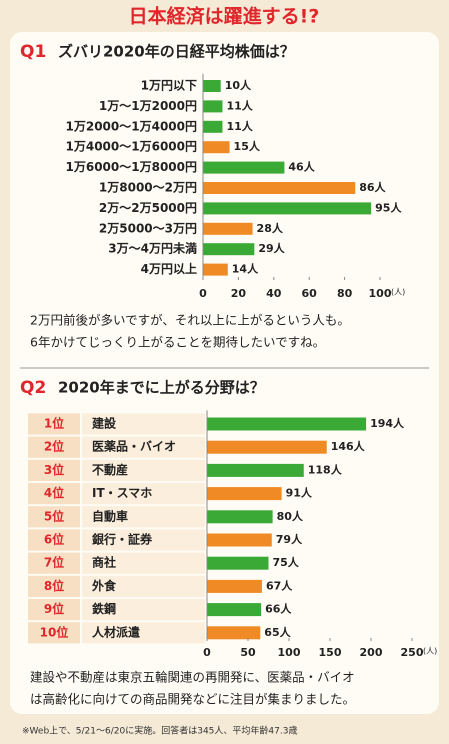  I want to click on x-tick-label: 50, so click(248, 652).